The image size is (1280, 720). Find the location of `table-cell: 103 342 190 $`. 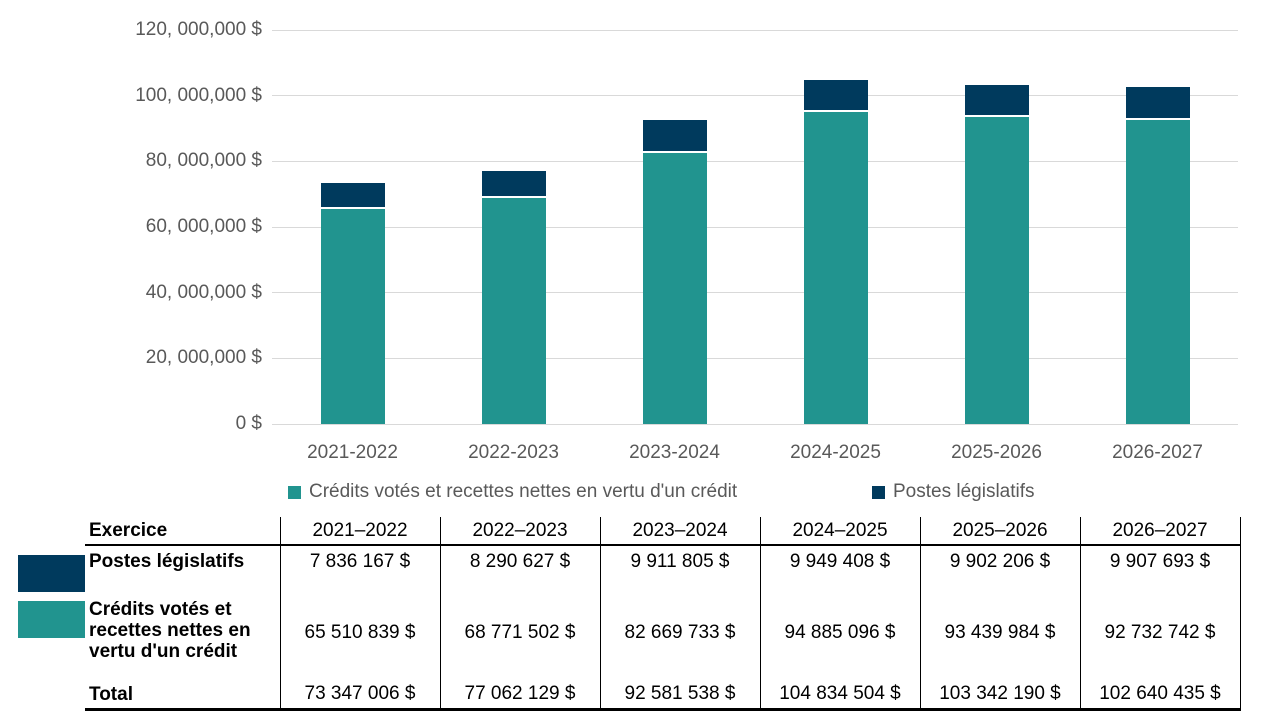

table-cell: 103 342 190 $ is located at coordinates (1000, 689).